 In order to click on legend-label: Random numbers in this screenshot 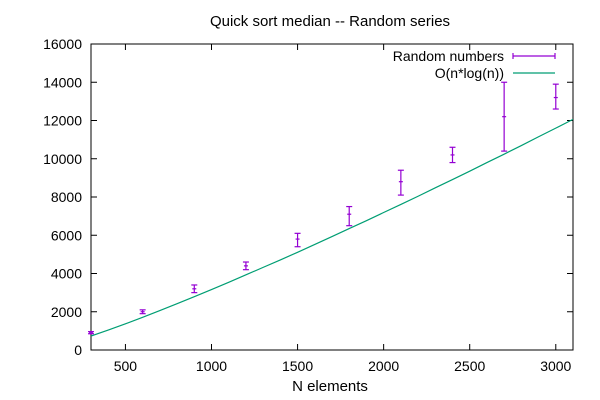, I will do `click(448, 56)`.